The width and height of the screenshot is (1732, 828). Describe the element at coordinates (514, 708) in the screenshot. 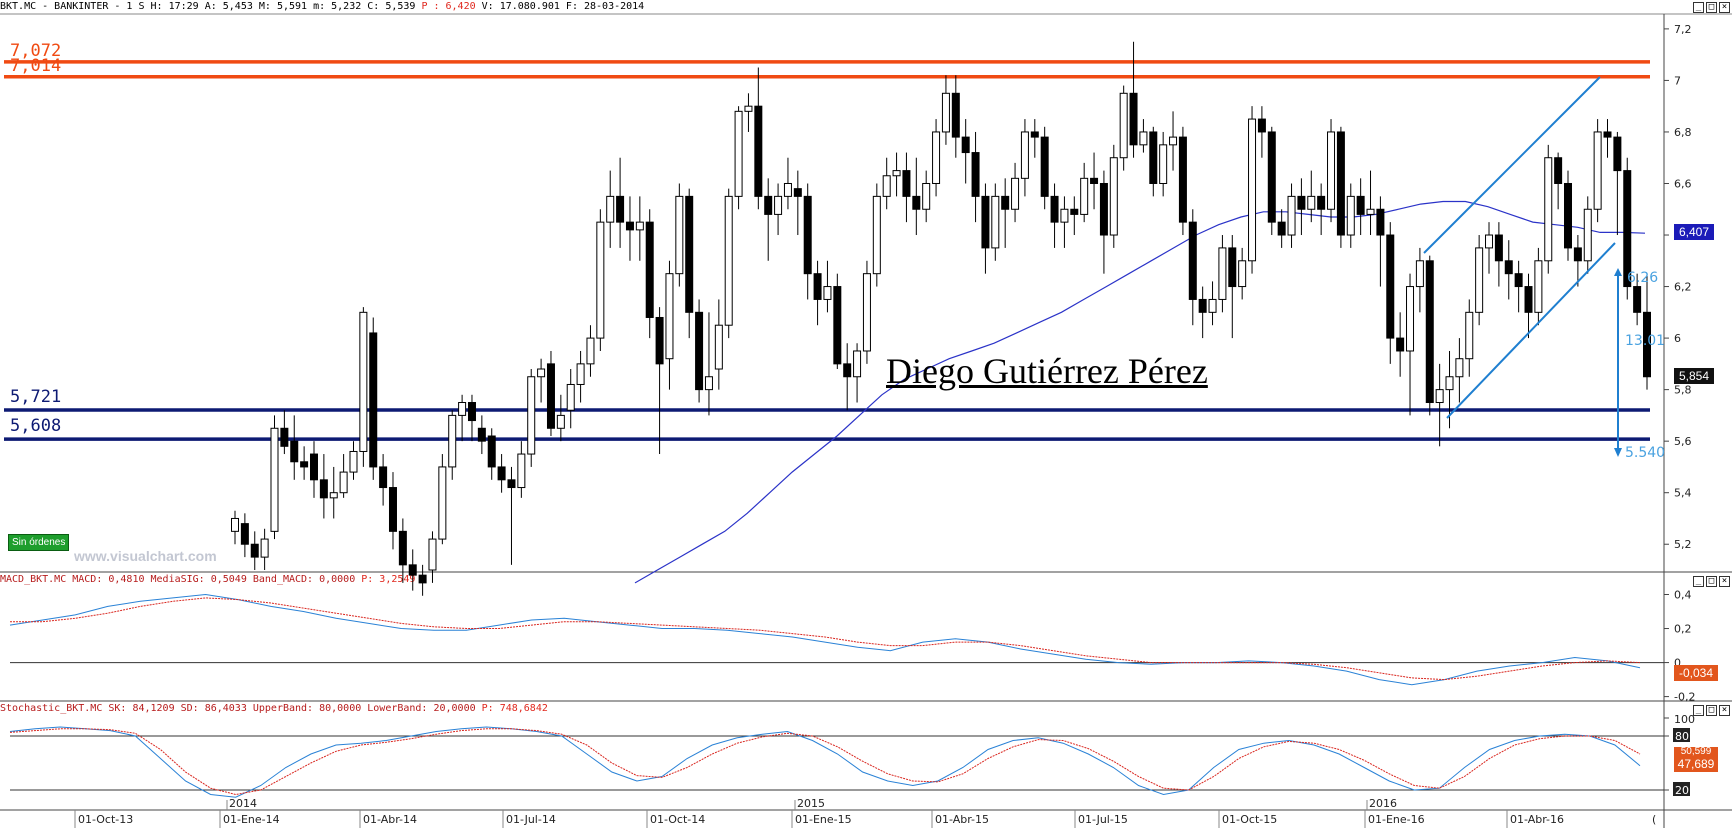

I see `stoch-header-p: P: 748,6842` at that location.